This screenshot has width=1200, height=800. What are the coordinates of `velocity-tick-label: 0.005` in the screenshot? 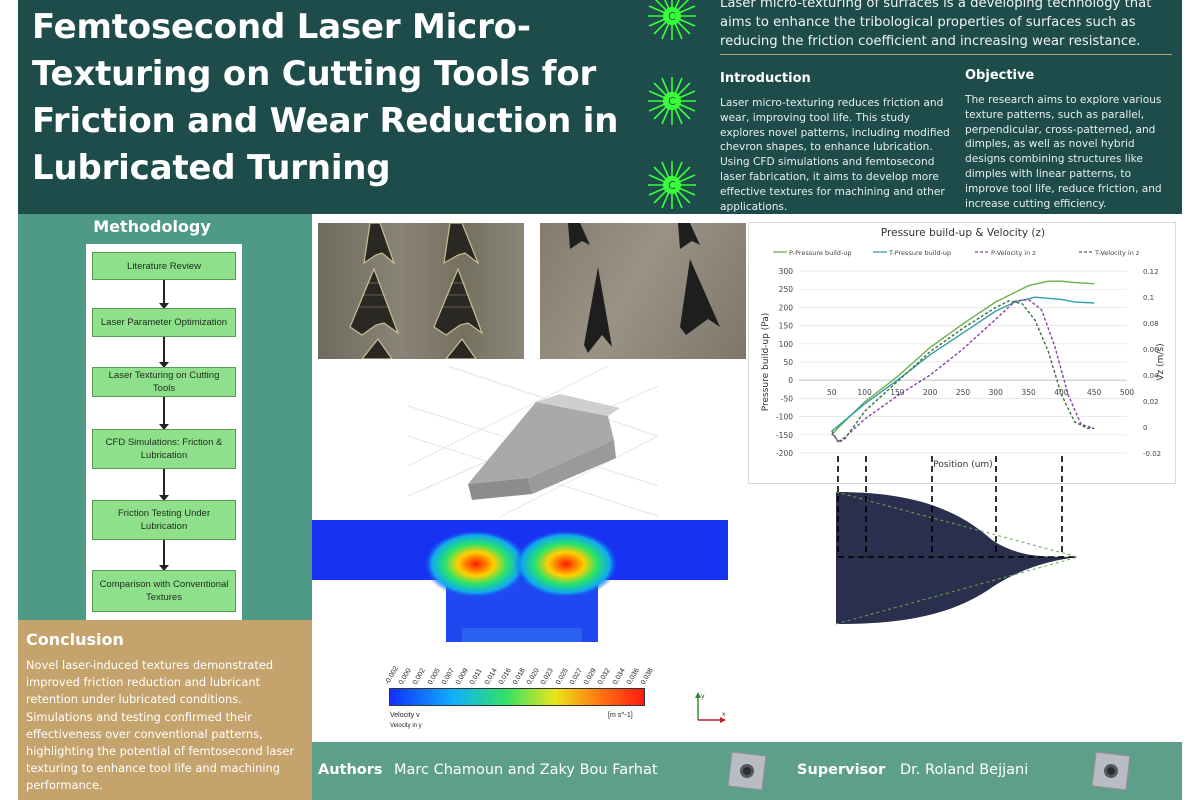 It's located at (434, 676).